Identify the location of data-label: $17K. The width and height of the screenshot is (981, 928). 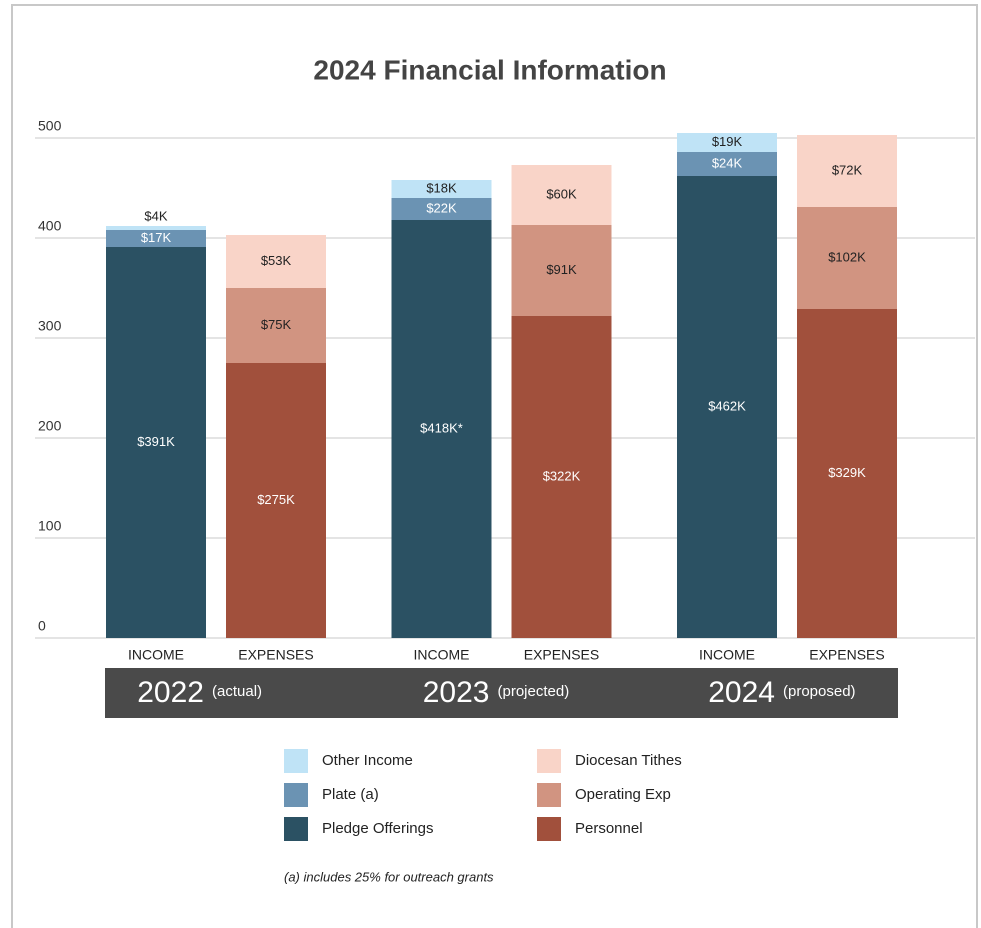
(156, 237).